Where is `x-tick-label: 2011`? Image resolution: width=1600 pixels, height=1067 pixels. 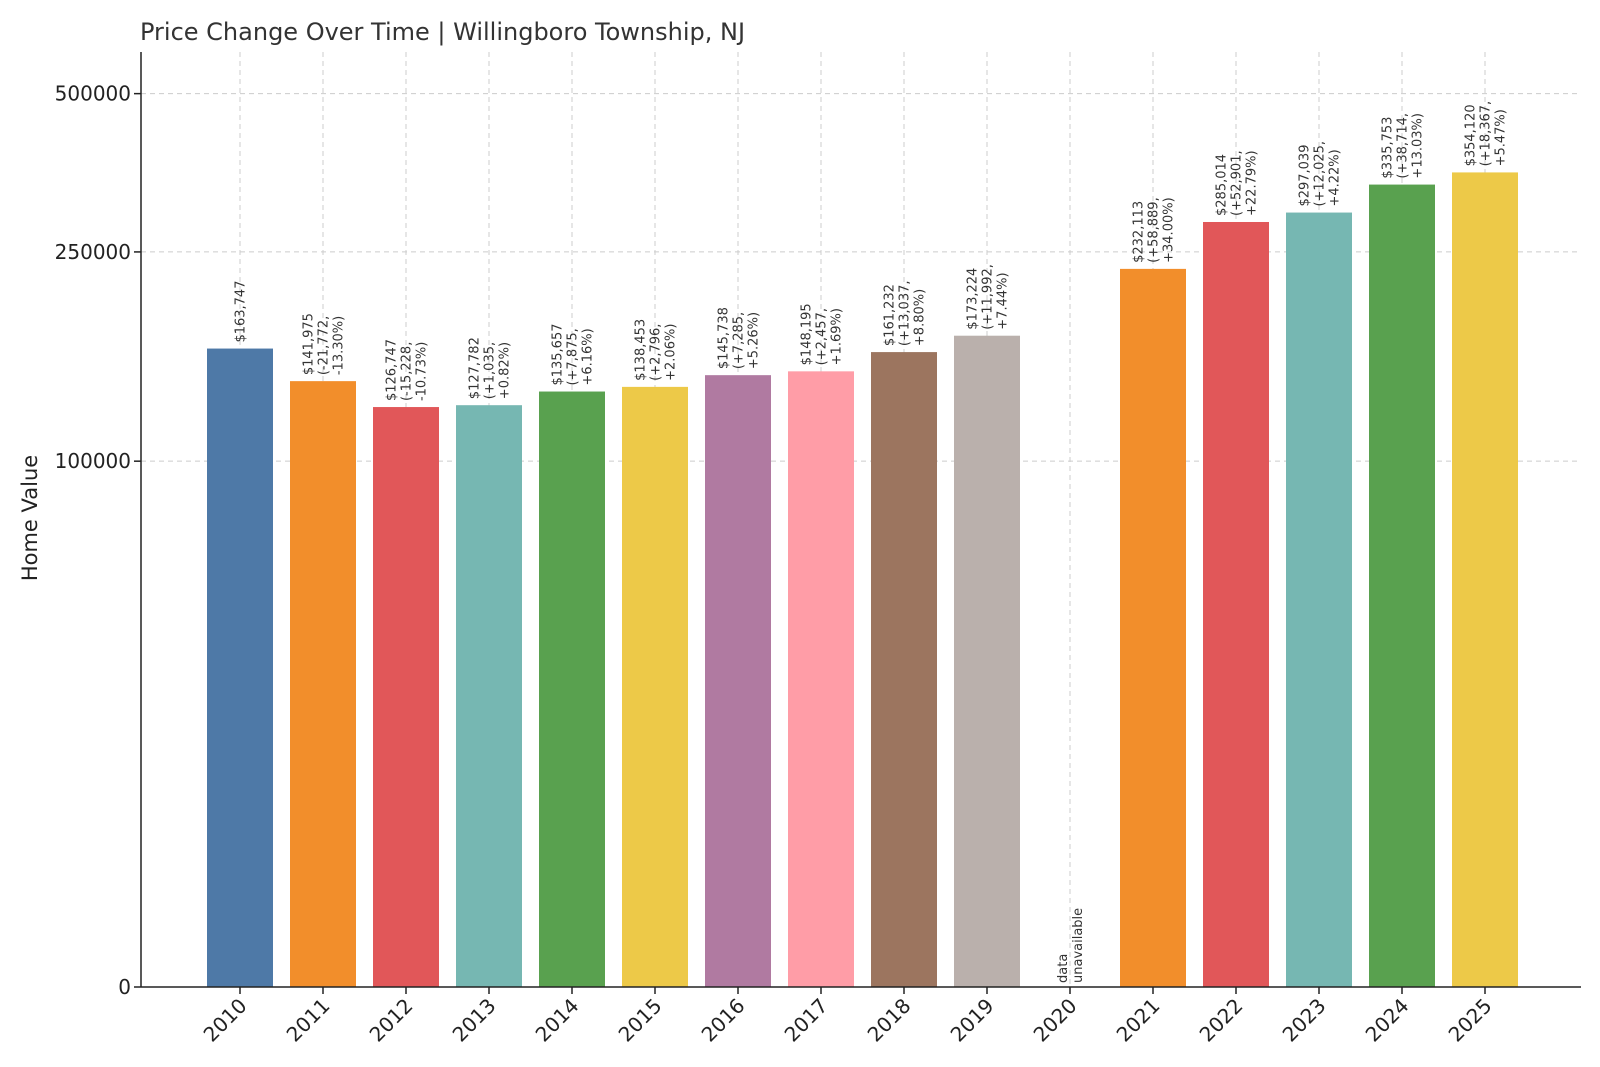 x-tick-label: 2011 is located at coordinates (308, 1020).